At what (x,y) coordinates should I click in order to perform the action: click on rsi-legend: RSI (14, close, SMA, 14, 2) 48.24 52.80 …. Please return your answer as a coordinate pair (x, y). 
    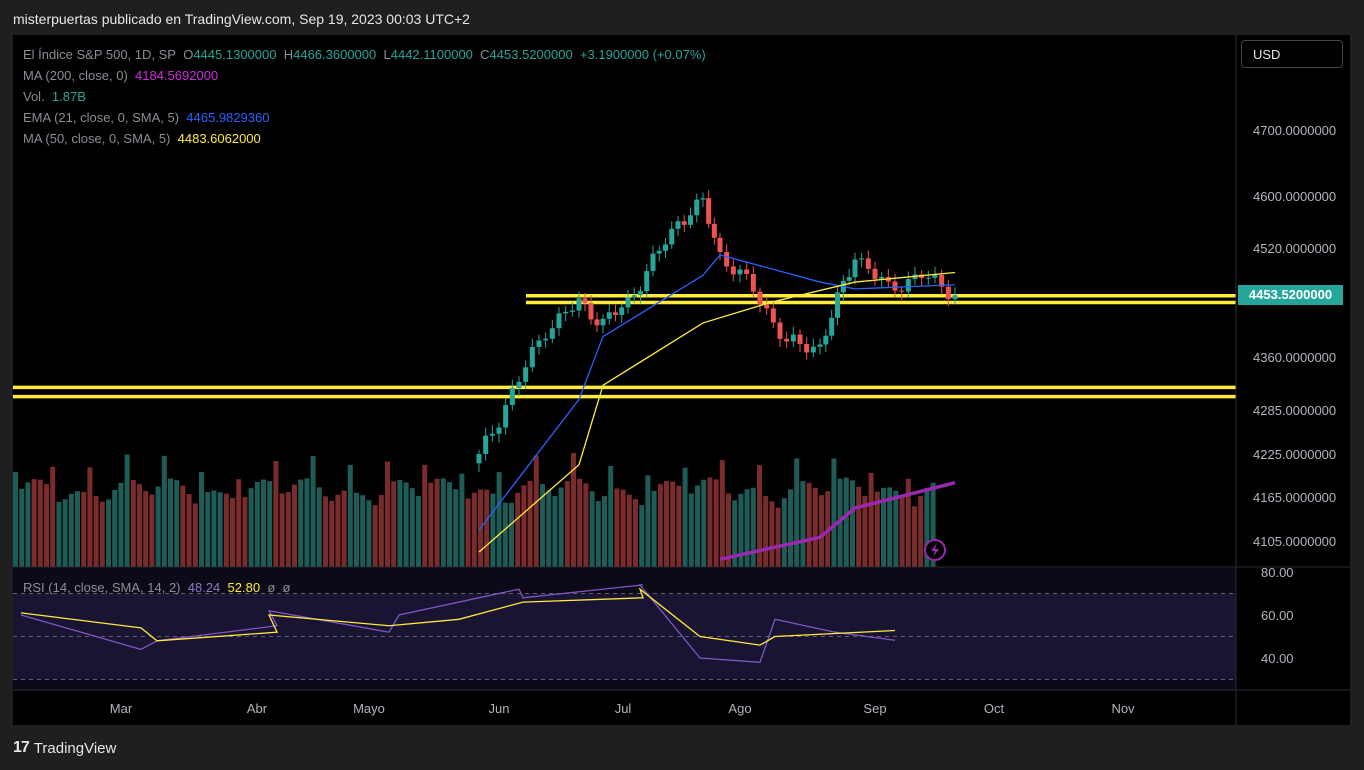
    Looking at the image, I should click on (156, 587).